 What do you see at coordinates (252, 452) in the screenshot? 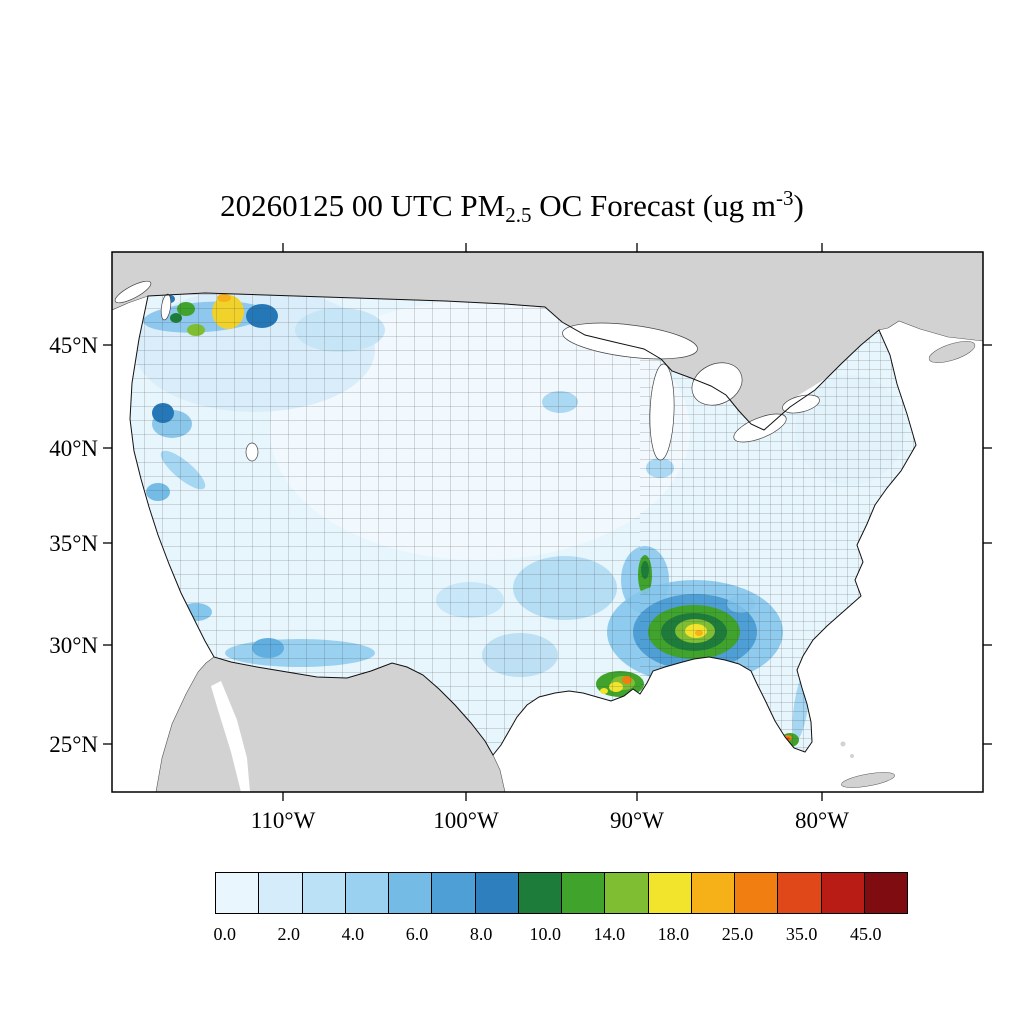
I see `great-salt-lake` at bounding box center [252, 452].